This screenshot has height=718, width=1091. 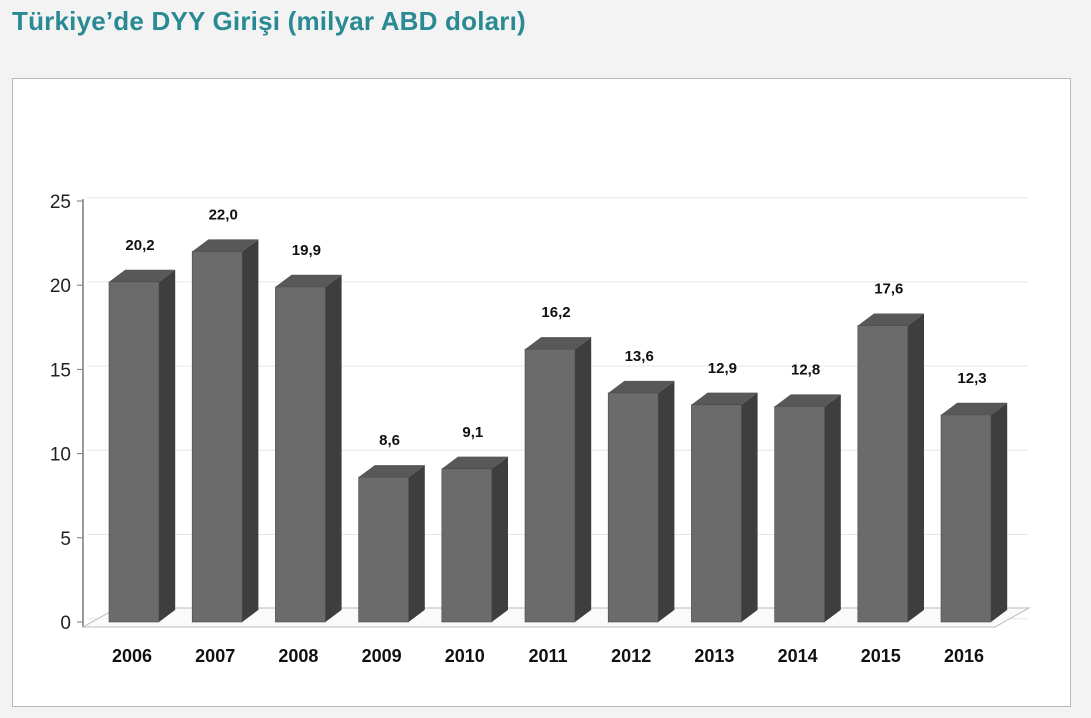 What do you see at coordinates (555, 312) in the screenshot?
I see `data-label: 16,2` at bounding box center [555, 312].